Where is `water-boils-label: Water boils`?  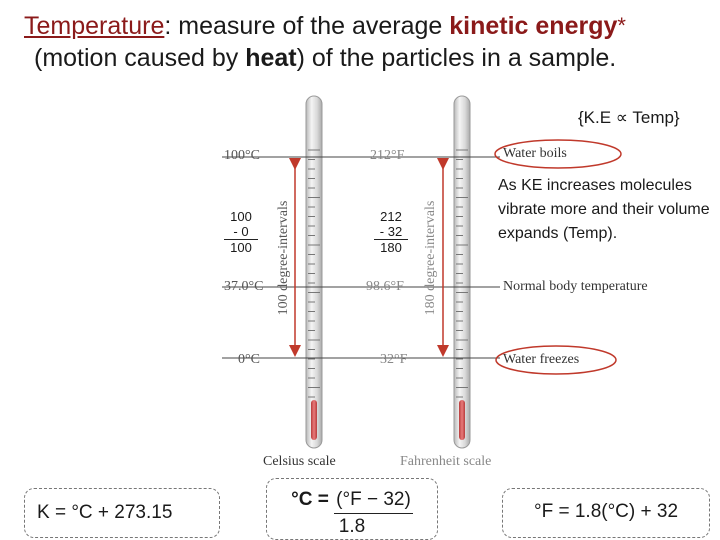 water-boils-label: Water boils is located at coordinates (535, 153).